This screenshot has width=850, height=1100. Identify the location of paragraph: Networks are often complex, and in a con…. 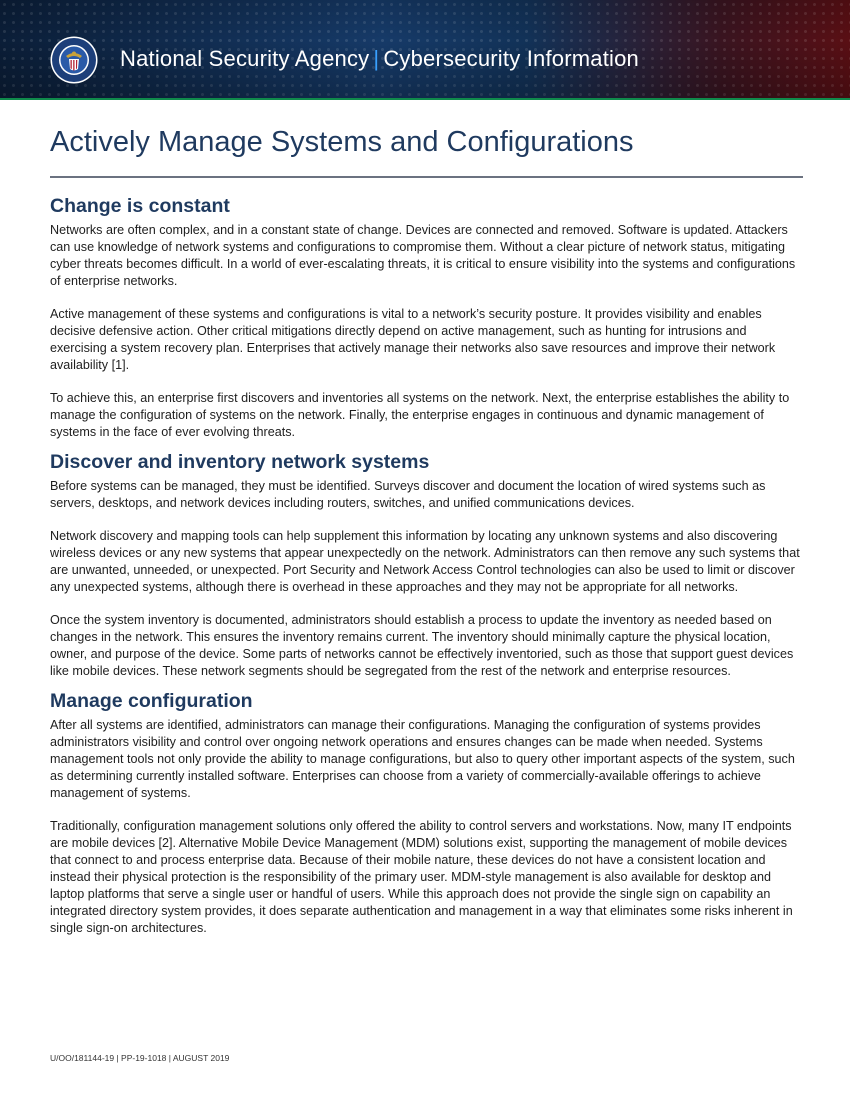
(423, 255).